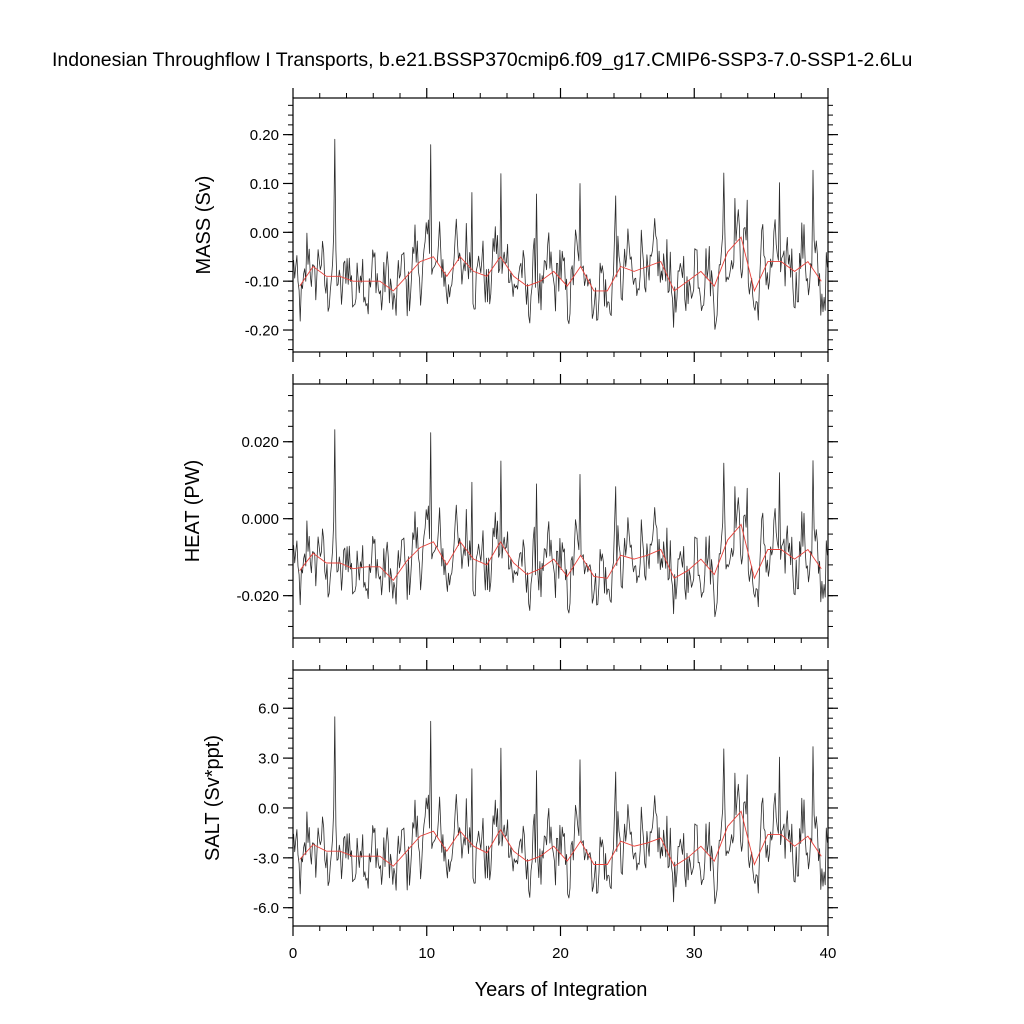 This screenshot has height=1024, width=1024. Describe the element at coordinates (268, 759) in the screenshot. I see `y-tick-label: 3.0` at that location.